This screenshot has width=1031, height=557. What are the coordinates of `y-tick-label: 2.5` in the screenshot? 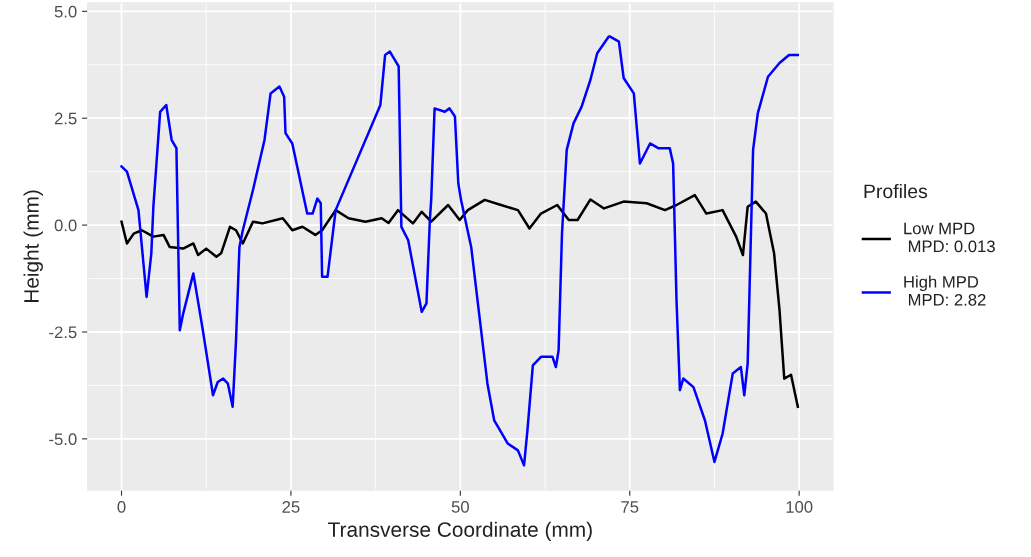 It's located at (65, 118).